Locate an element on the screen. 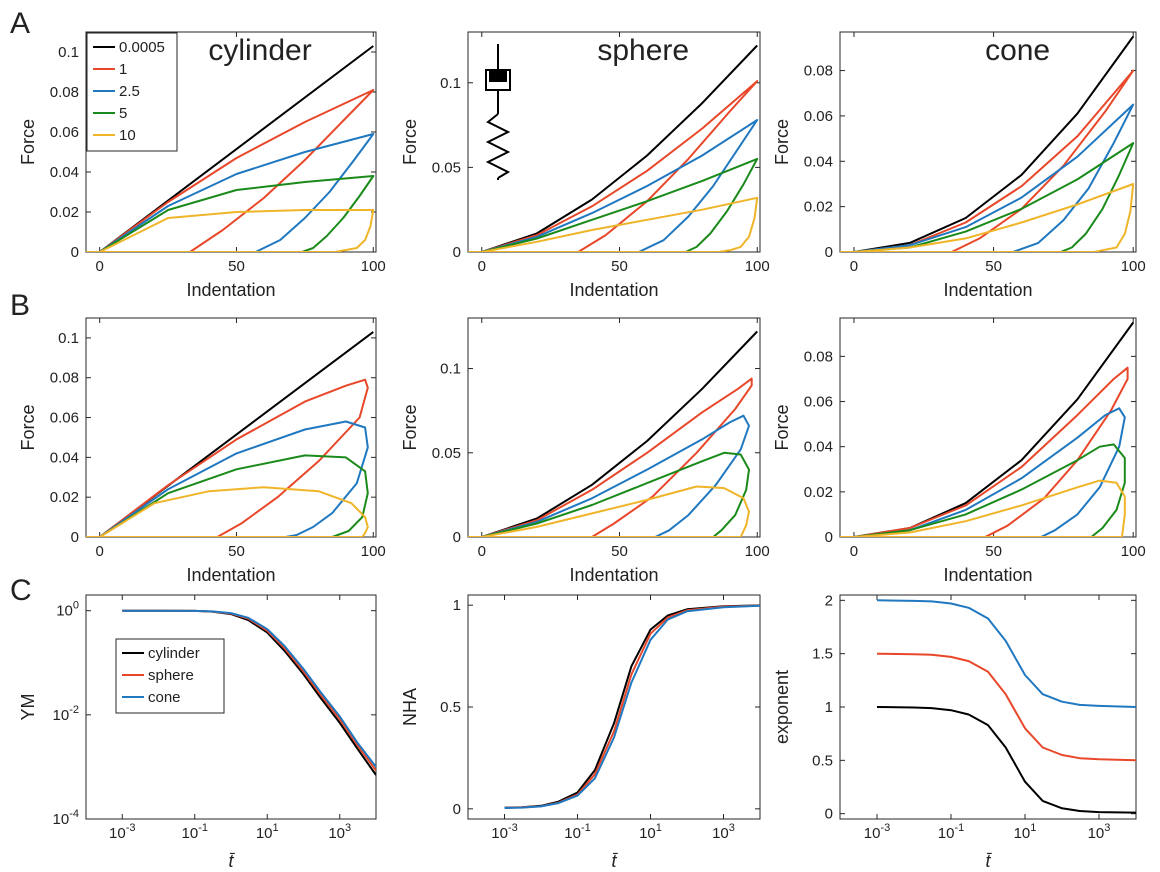 This screenshot has height=872, width=1160. chart-a1-y-axis-label: Force is located at coordinates (28, 142).